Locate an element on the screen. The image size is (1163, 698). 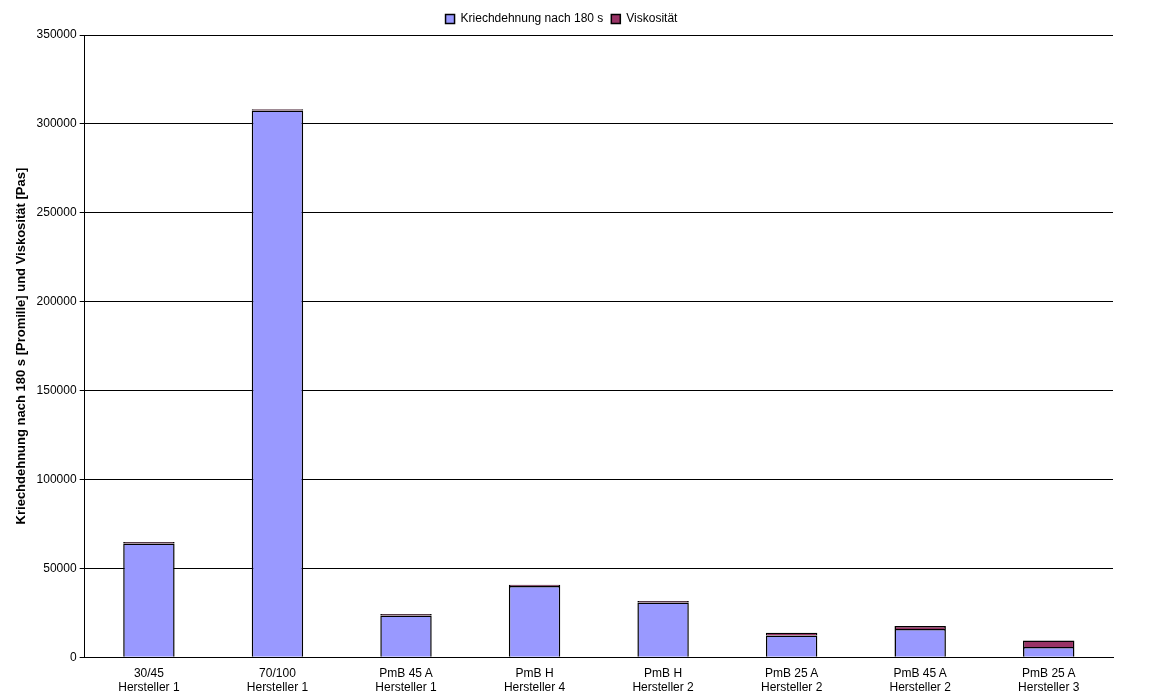
y-tick-label: 250000 is located at coordinates (56, 212).